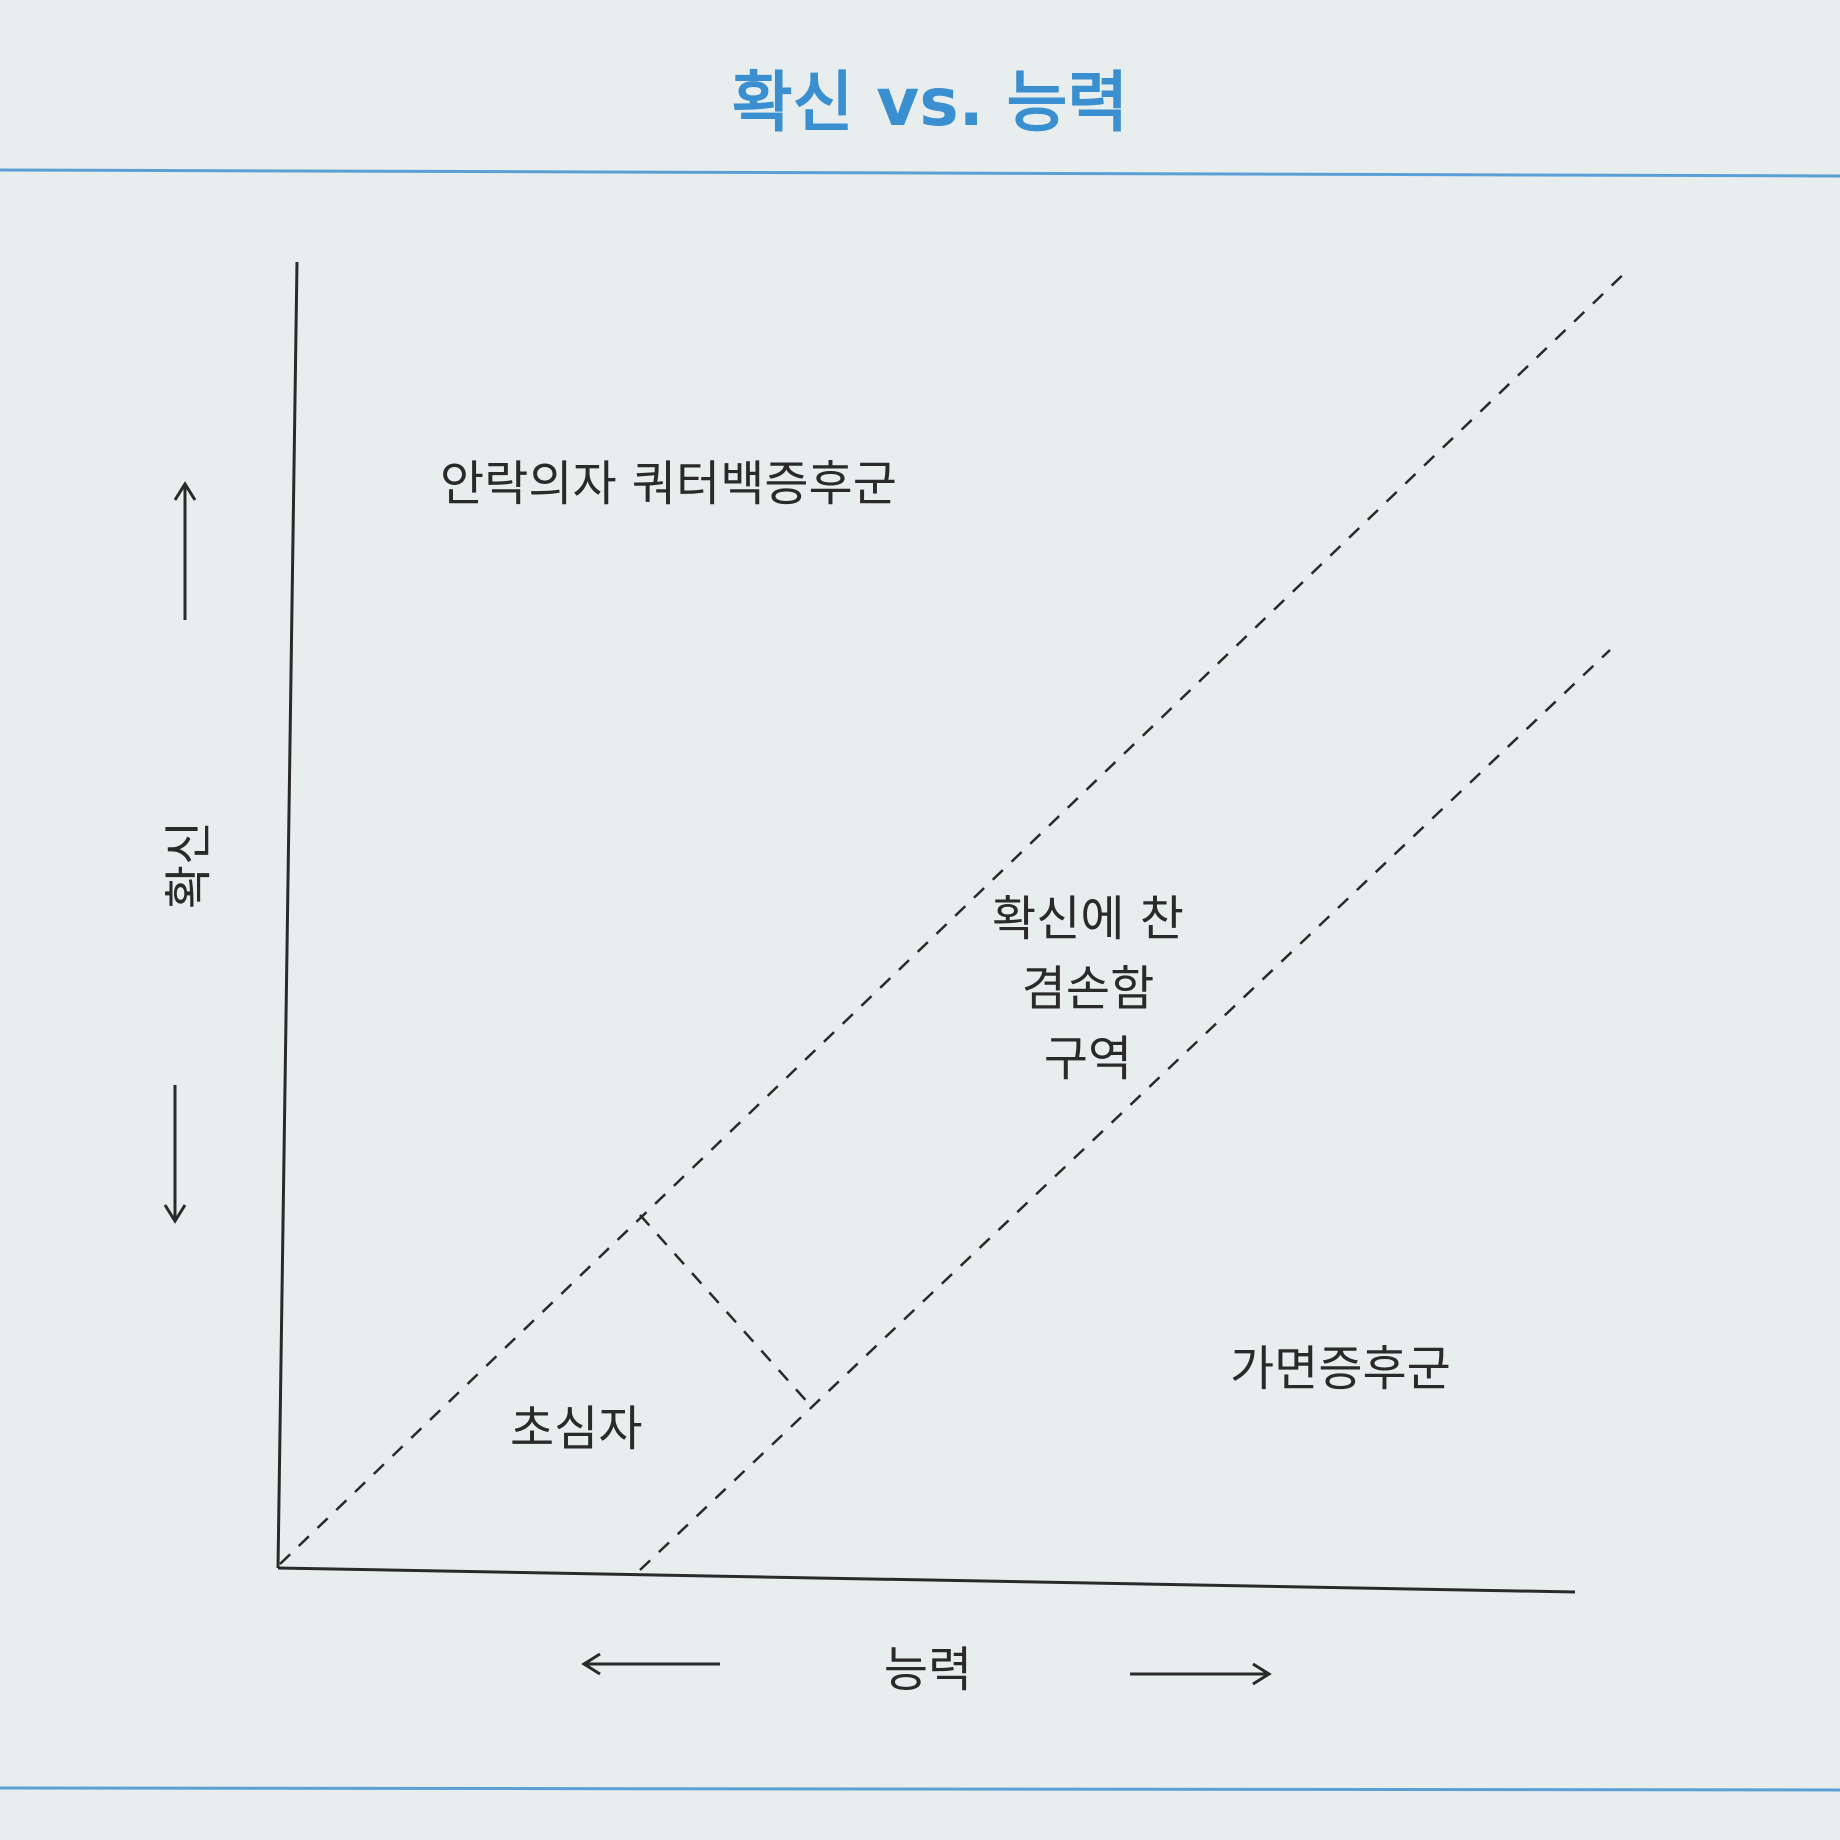 Image resolution: width=1840 pixels, height=1840 pixels. Describe the element at coordinates (1201, 1674) in the screenshot. I see `x-axis-right-arrow` at that location.